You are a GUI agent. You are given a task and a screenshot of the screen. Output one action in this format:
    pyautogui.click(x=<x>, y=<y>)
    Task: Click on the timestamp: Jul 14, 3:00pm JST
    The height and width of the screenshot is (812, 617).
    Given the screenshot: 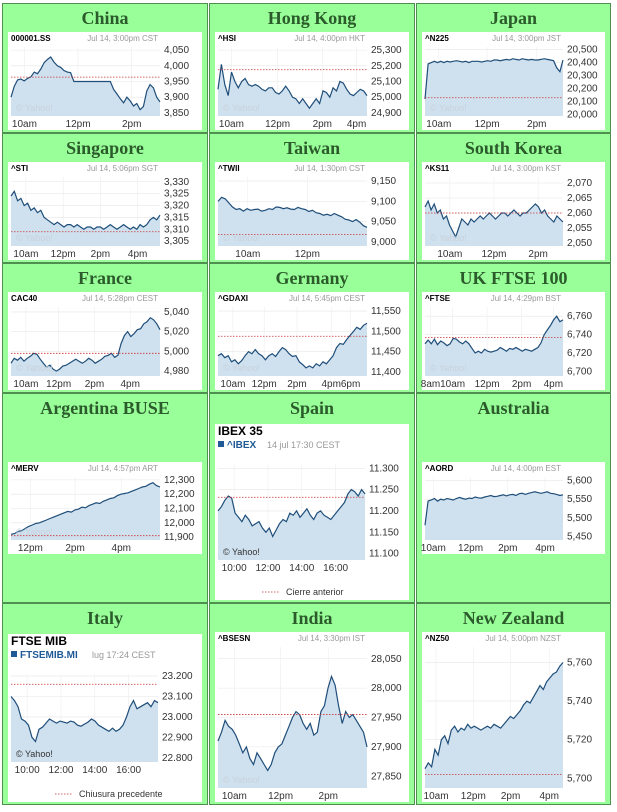 What is the action you would take?
    pyautogui.click(x=526, y=38)
    